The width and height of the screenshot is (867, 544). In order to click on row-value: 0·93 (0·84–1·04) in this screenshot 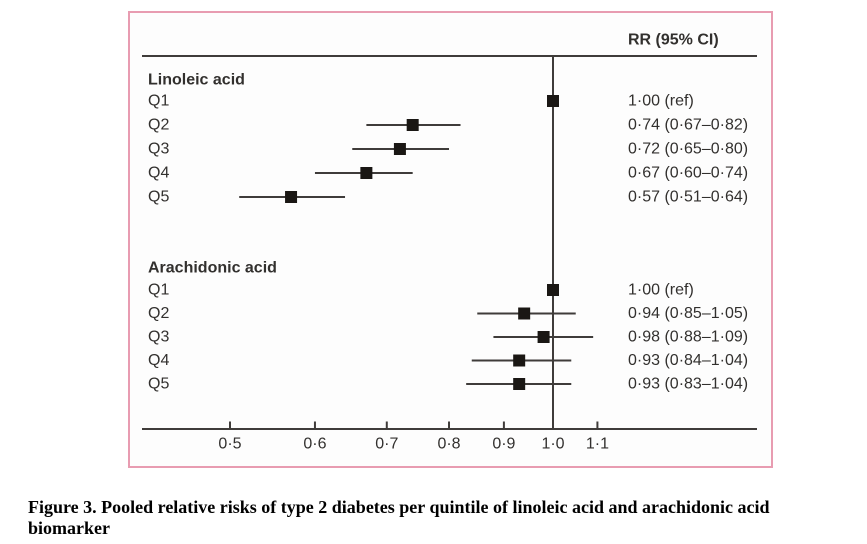, I will do `click(688, 360)`.